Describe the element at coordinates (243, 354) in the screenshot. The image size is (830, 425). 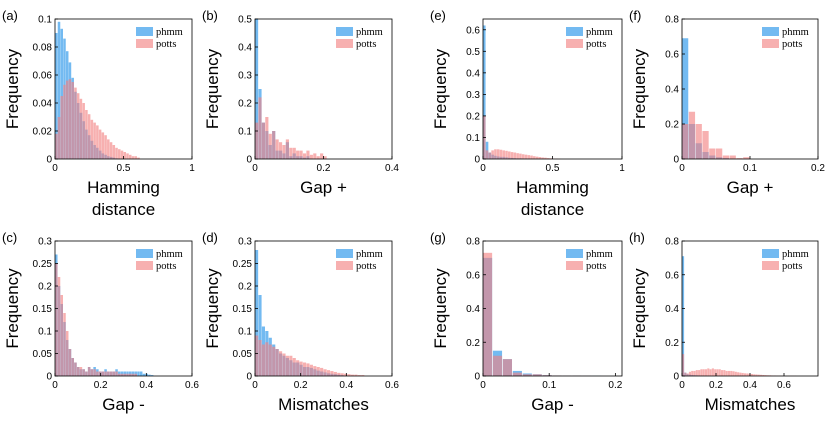
I see `y-tick-label: 0.05` at that location.